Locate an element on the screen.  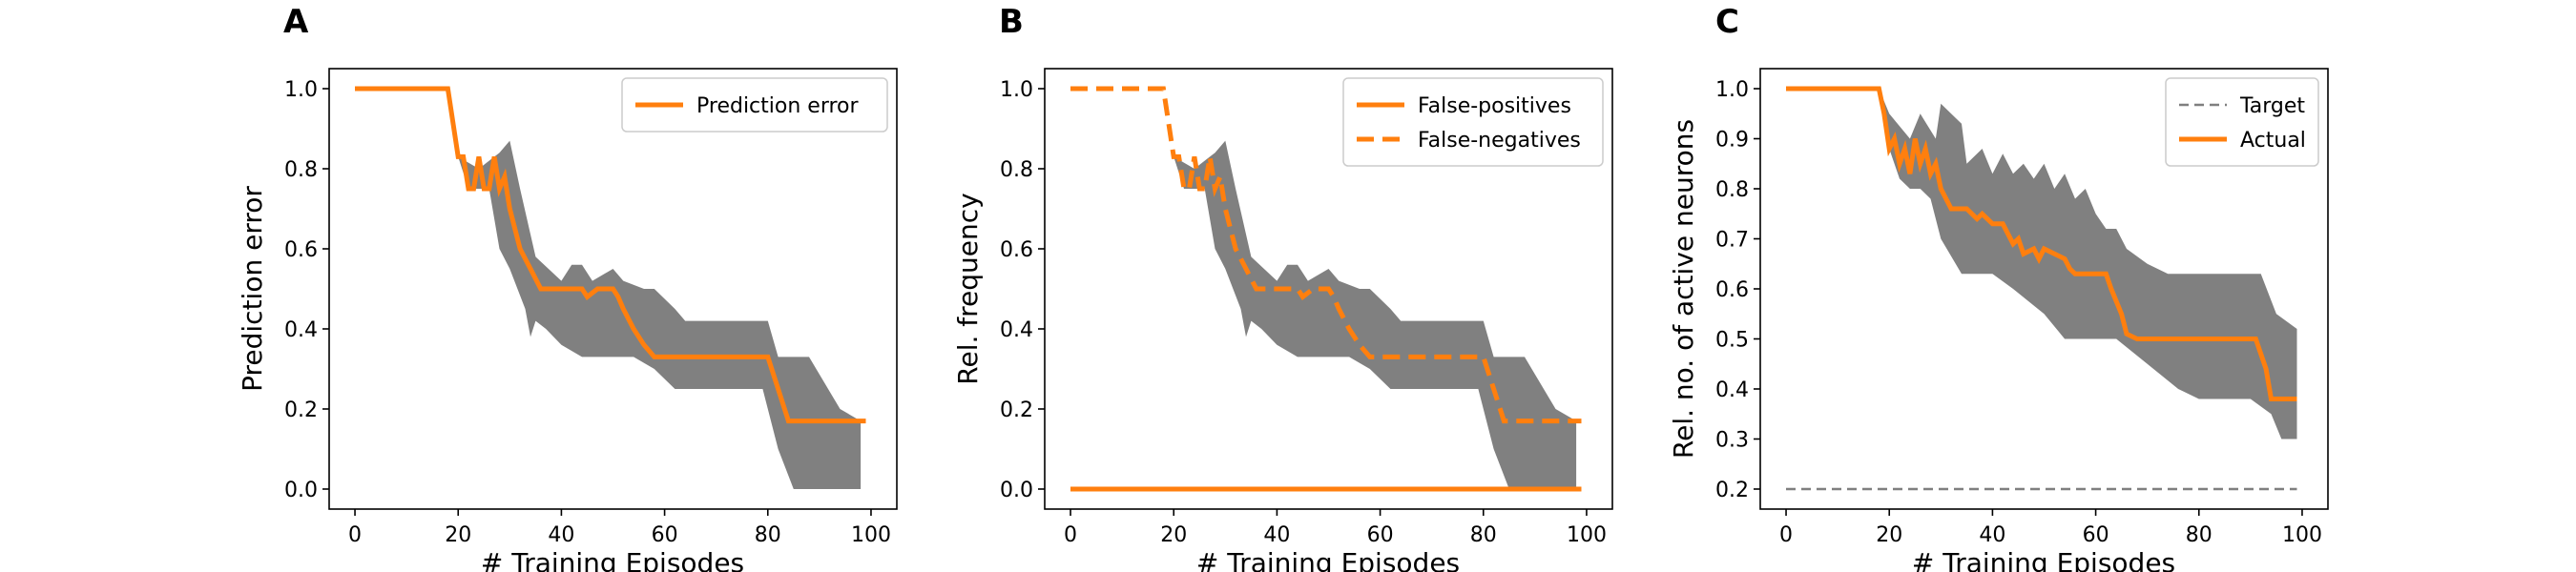
series-line-actual is located at coordinates (2041, 244).